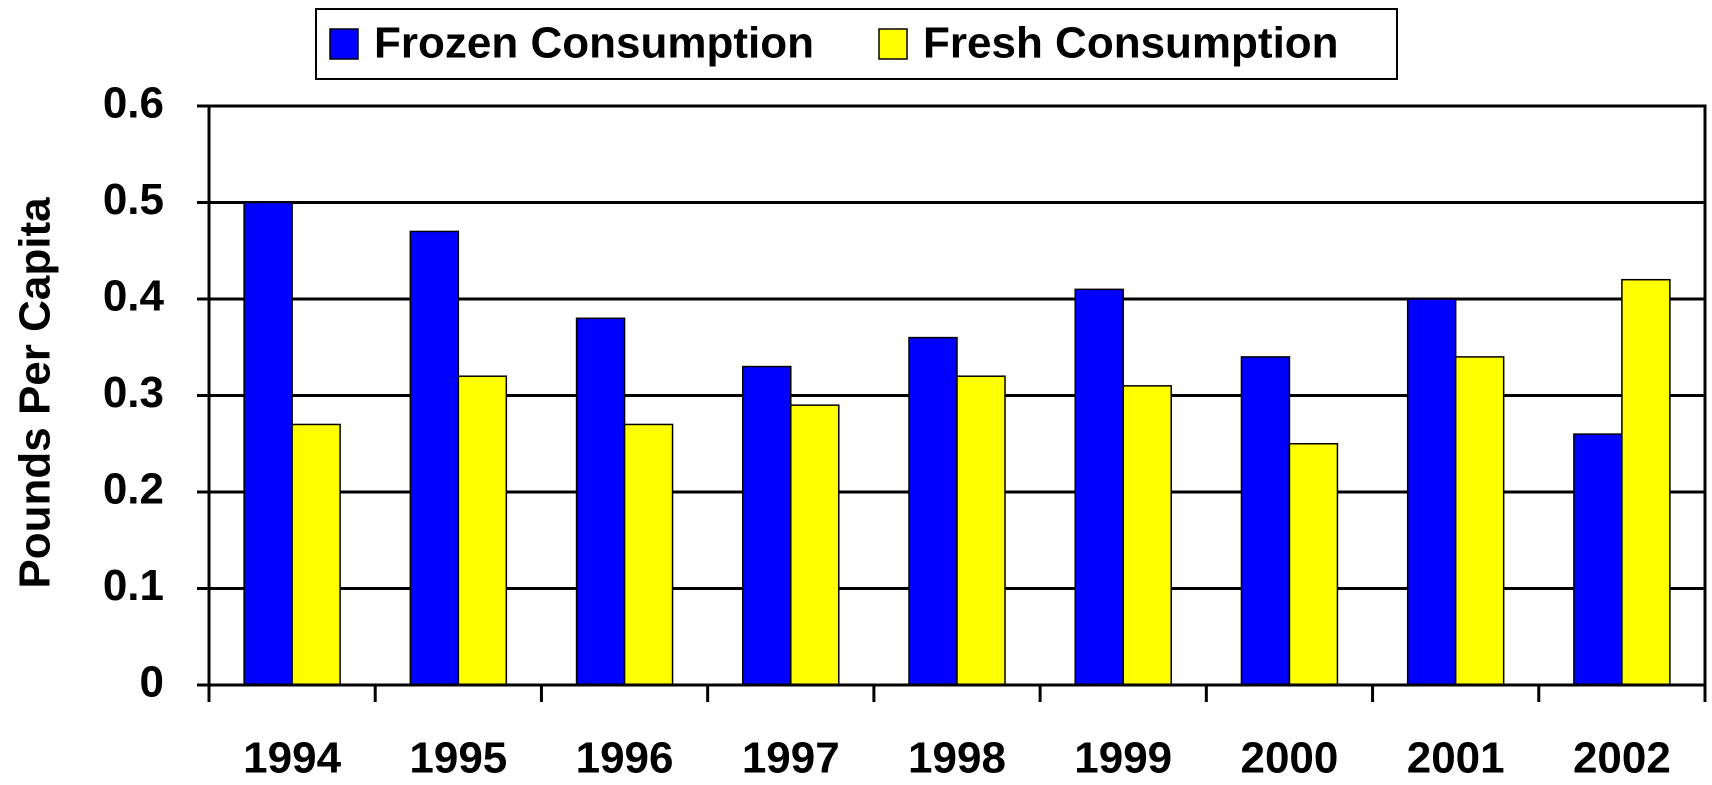 The height and width of the screenshot is (785, 1712). Describe the element at coordinates (594, 43) in the screenshot. I see `legend-label: Frozen Consumption` at that location.